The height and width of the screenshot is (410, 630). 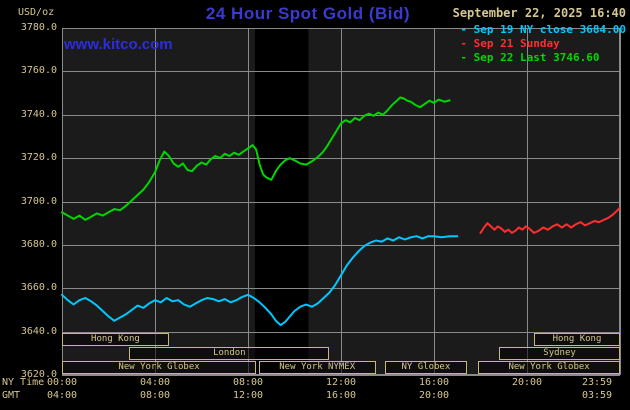 What do you see at coordinates (539, 13) in the screenshot?
I see `chart-datetime: September 22, 2025 16:40` at bounding box center [539, 13].